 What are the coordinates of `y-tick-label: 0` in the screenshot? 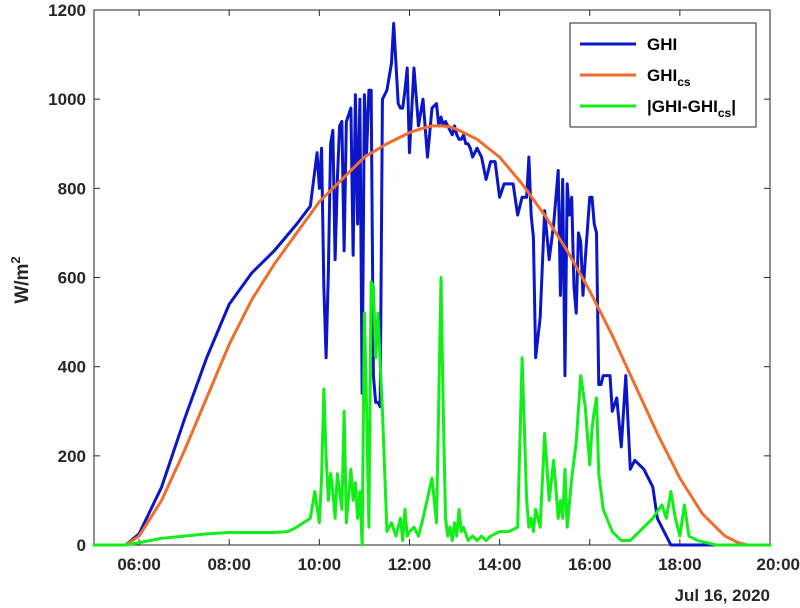 It's located at (81, 545).